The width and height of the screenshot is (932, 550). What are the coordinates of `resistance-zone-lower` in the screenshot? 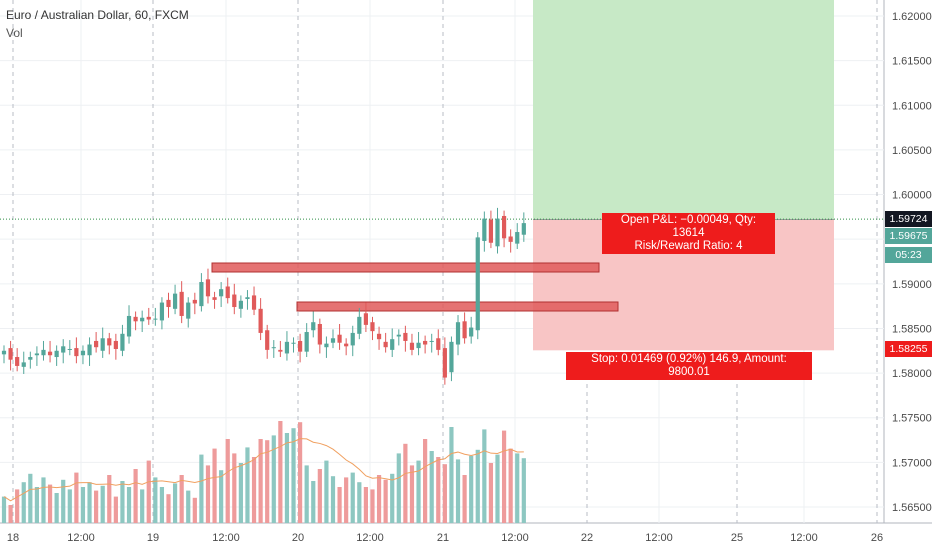 It's located at (457, 306).